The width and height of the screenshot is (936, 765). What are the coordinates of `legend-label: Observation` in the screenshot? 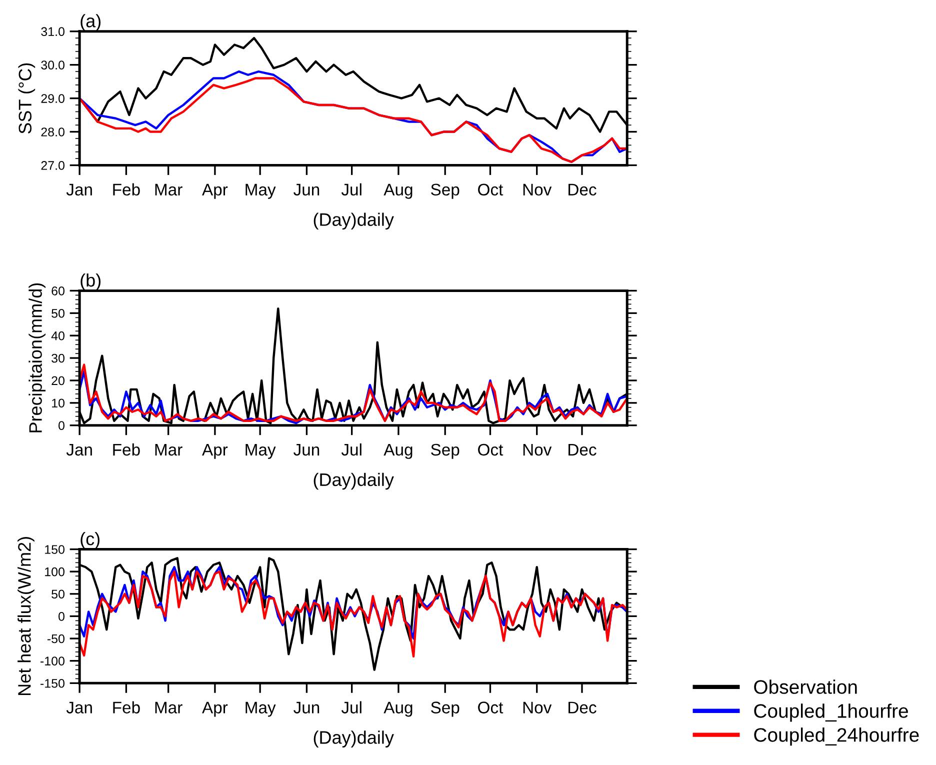 It's located at (805, 687).